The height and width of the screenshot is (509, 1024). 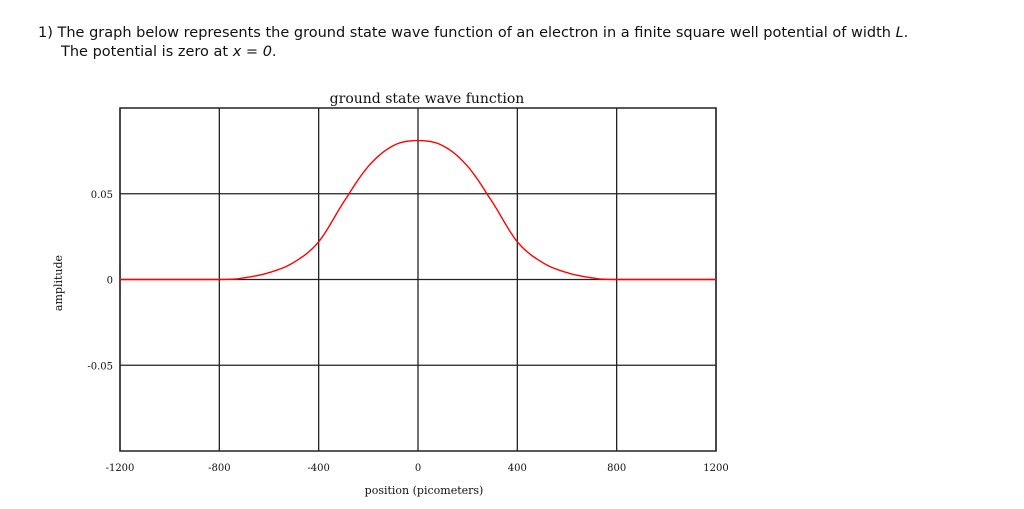 I want to click on y-tick-label: 0, so click(x=110, y=281).